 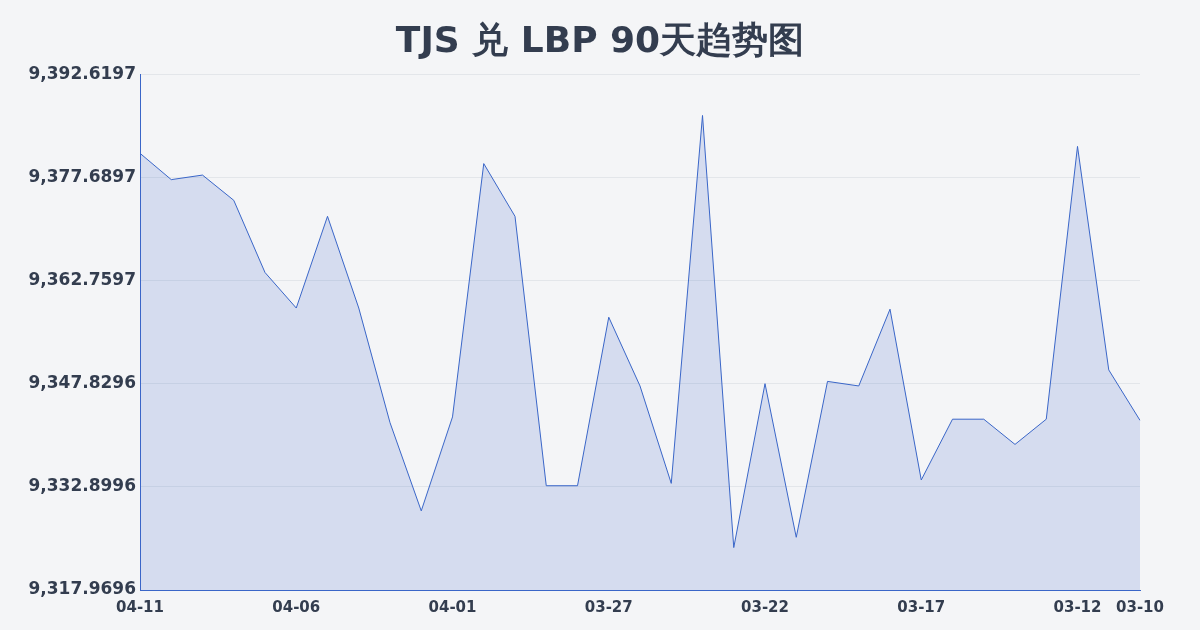 I want to click on x-tick-label: 04-06, so click(x=296, y=606).